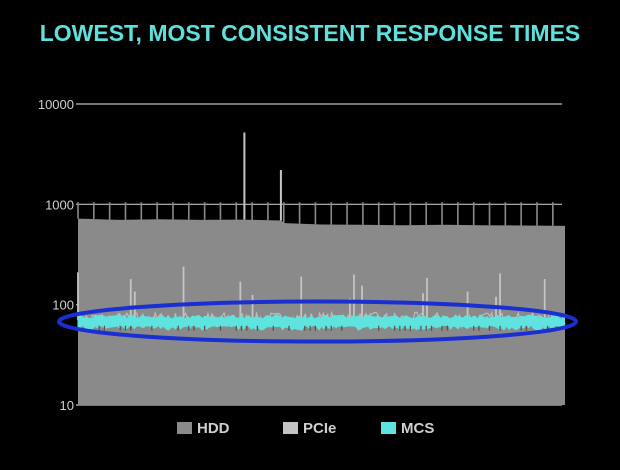 Image resolution: width=620 pixels, height=470 pixels. I want to click on mcs-highlight-ellipse, so click(317, 321).